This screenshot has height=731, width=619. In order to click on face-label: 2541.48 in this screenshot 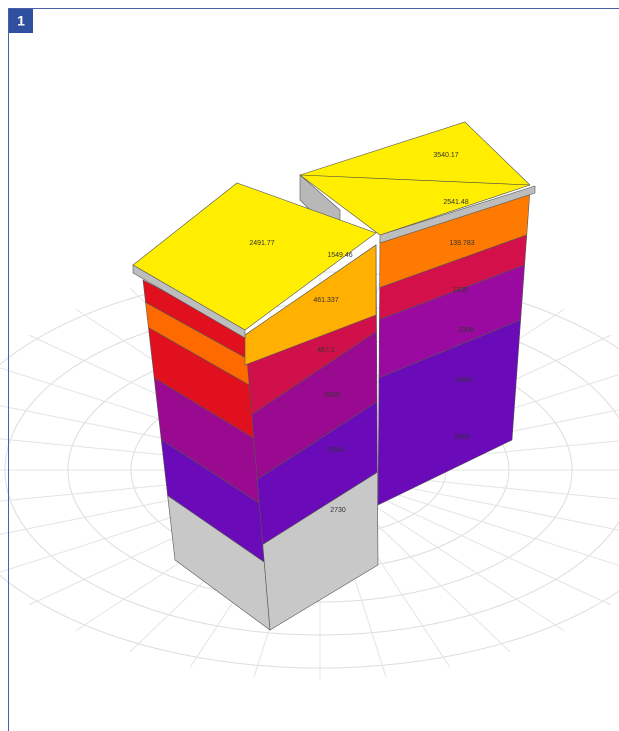, I will do `click(455, 202)`.